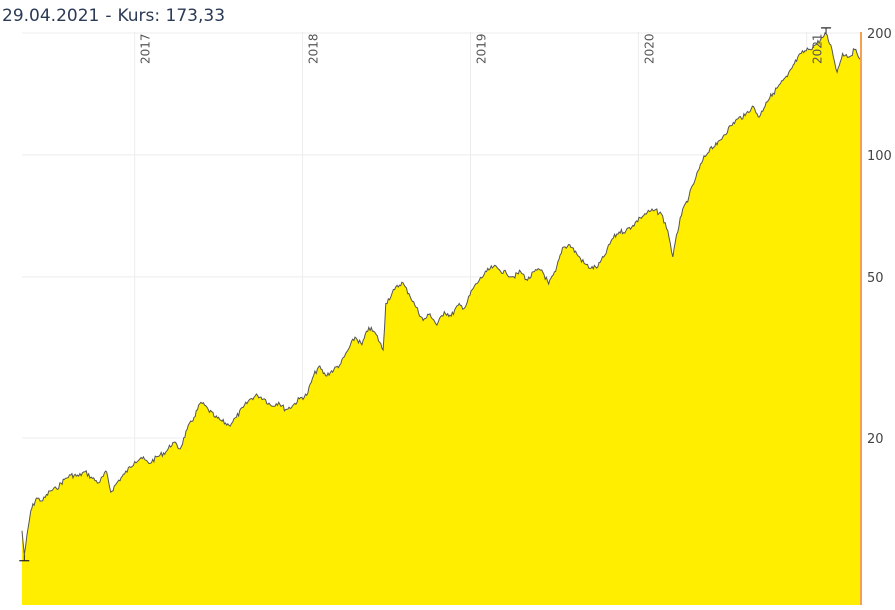 This screenshot has width=895, height=610. Describe the element at coordinates (51, 16) in the screenshot. I see `quote-date: 29.04.2021` at that location.